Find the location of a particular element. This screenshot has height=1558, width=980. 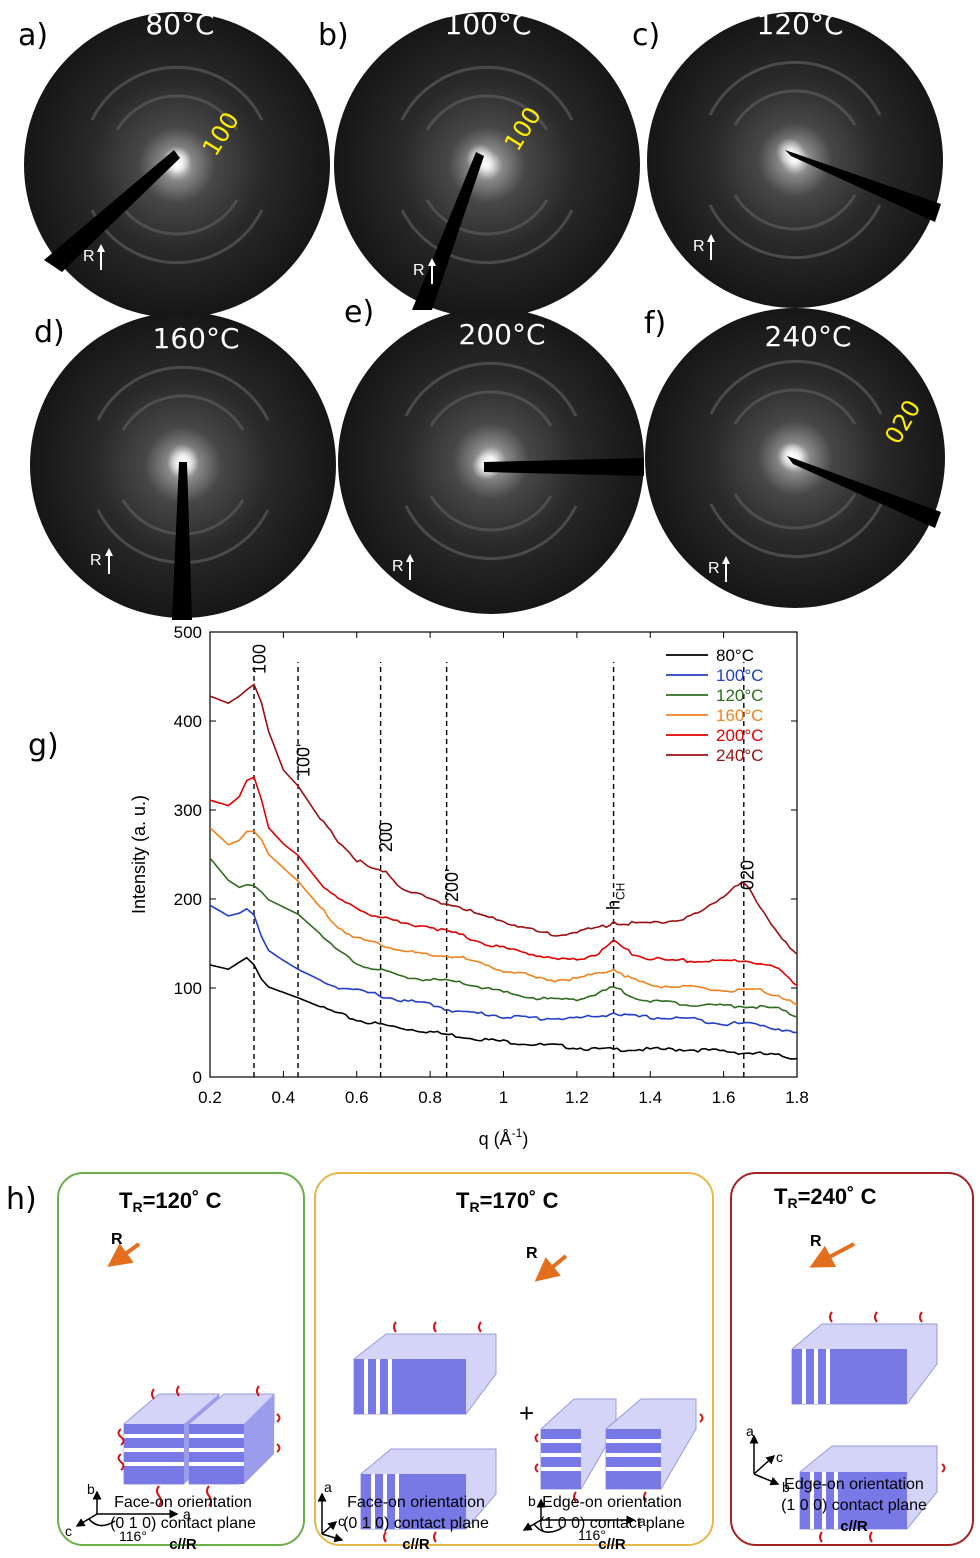

diffraction-pattern-d is located at coordinates (183, 466).